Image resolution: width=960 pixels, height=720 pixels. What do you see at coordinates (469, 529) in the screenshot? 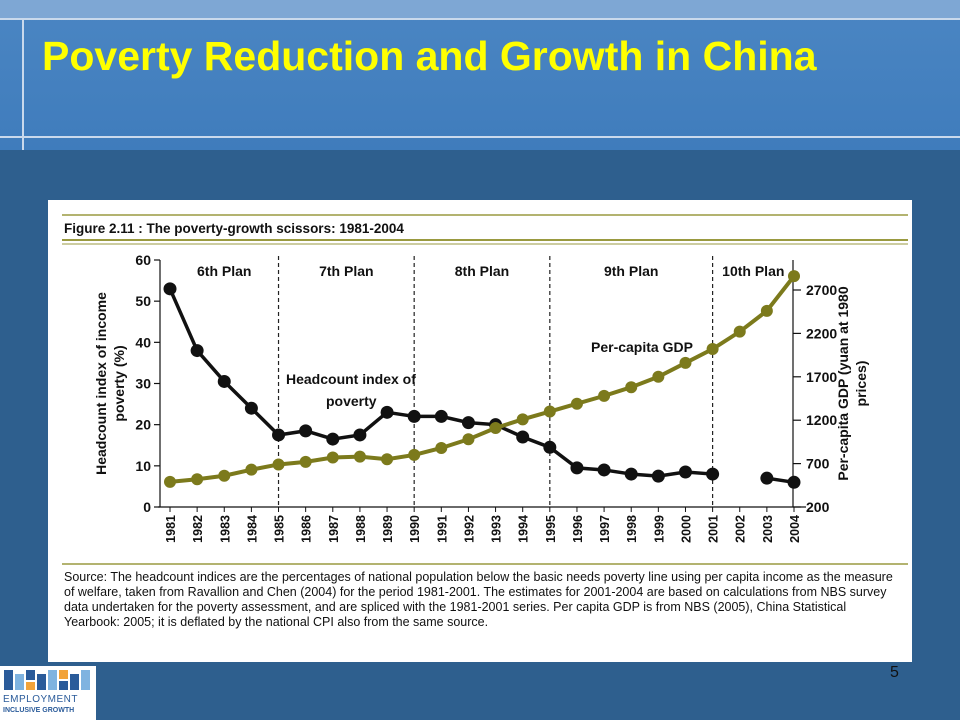
I see `x-tick-label: 1992` at bounding box center [469, 529].